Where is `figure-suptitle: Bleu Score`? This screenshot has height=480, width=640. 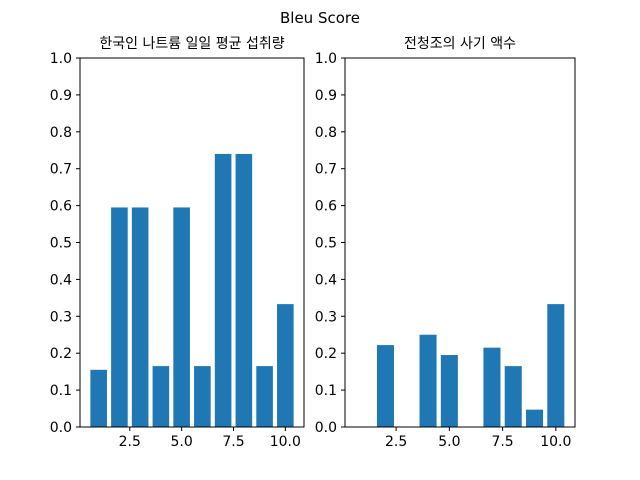
figure-suptitle: Bleu Score is located at coordinates (320, 18).